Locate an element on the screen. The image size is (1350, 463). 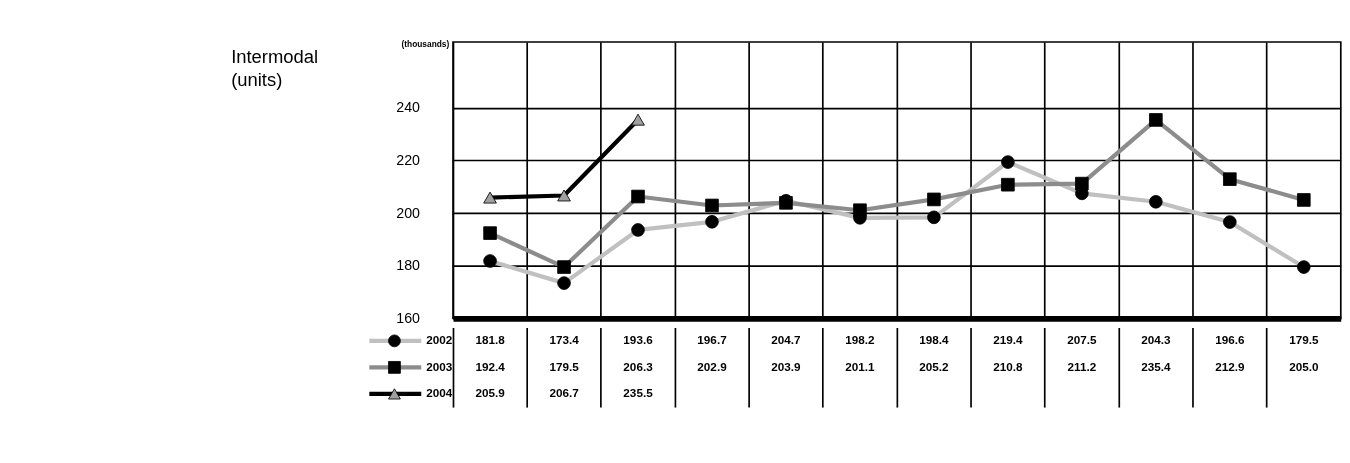
data-label: 193.6 is located at coordinates (638, 340).